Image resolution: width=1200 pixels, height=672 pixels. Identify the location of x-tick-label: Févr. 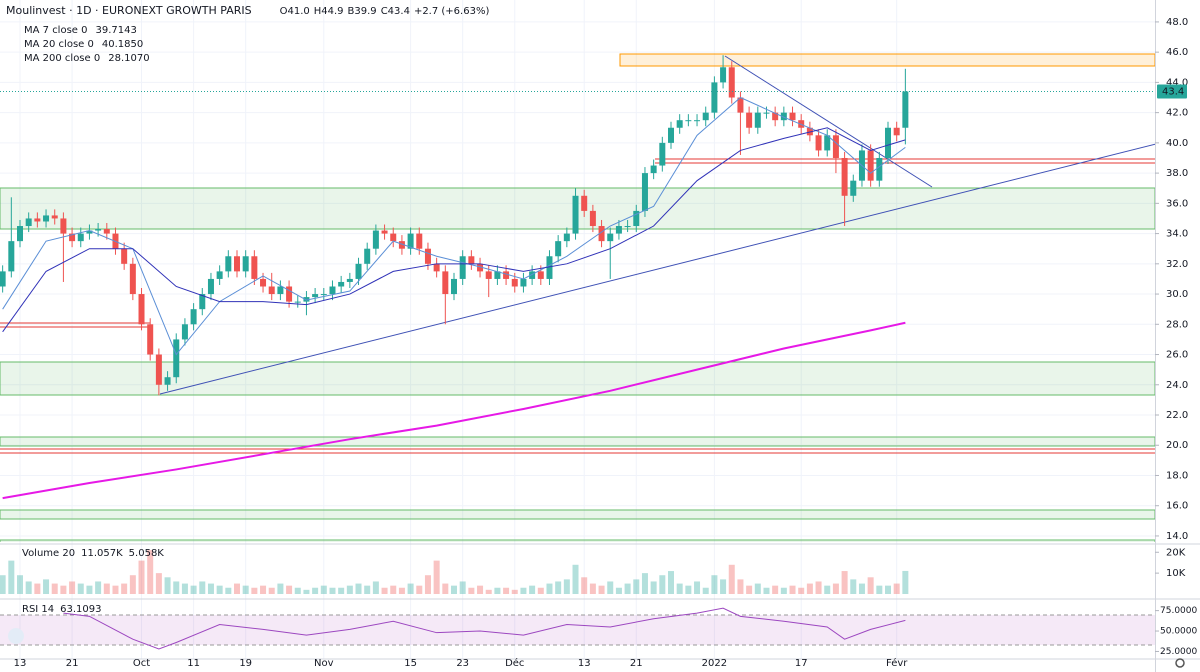
(897, 663).